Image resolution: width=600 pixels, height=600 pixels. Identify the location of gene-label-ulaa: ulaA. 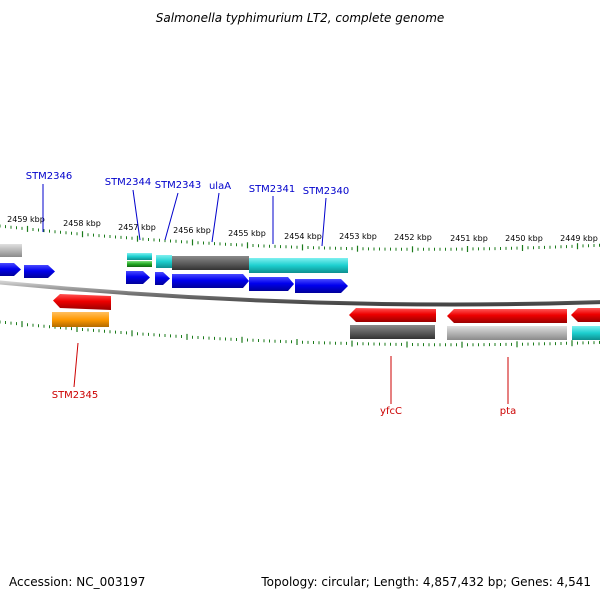
(220, 186).